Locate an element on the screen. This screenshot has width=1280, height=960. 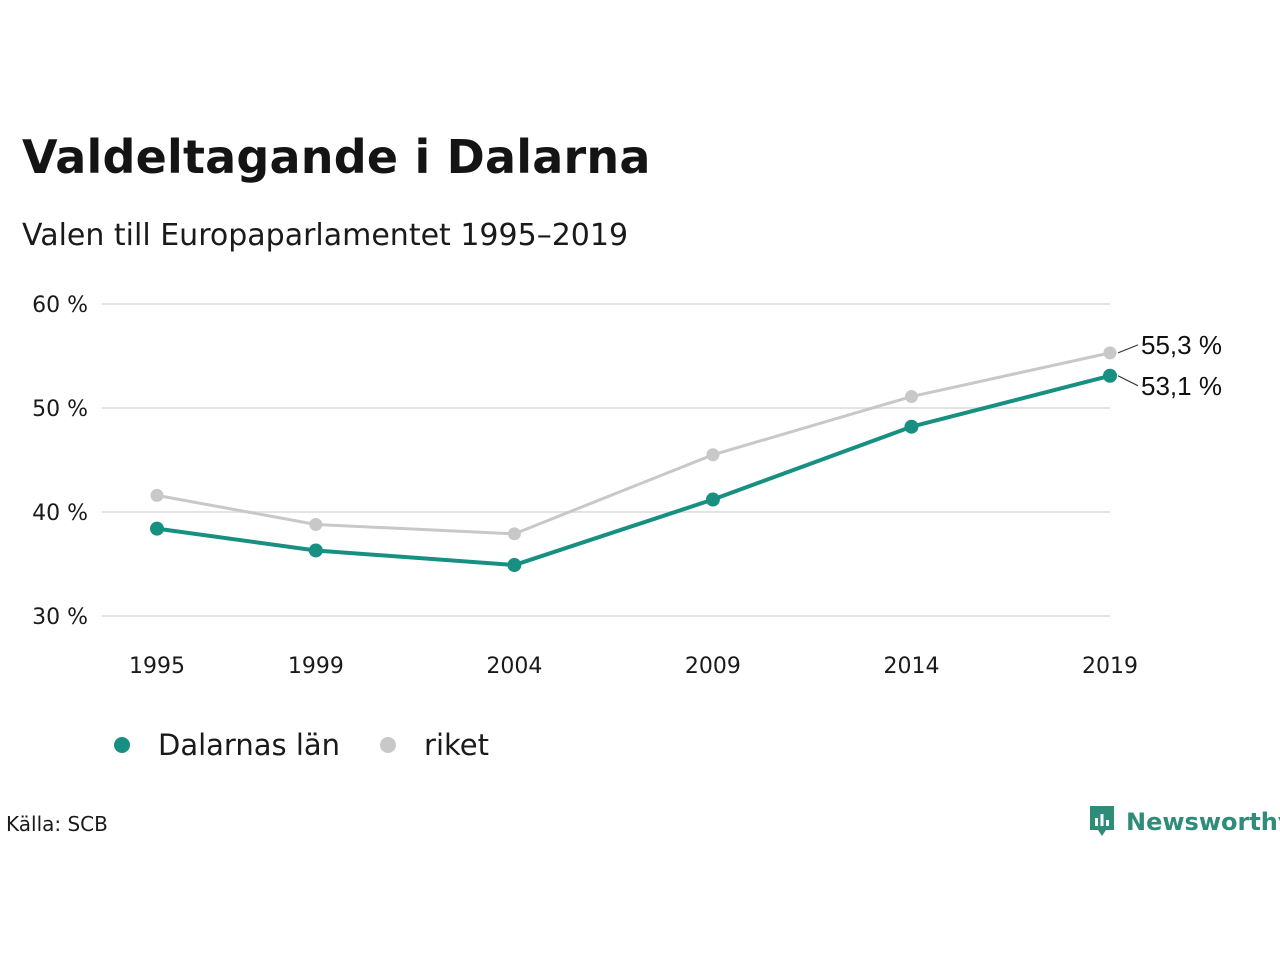
legend-marker-dalarnas-lan is located at coordinates (122, 745).